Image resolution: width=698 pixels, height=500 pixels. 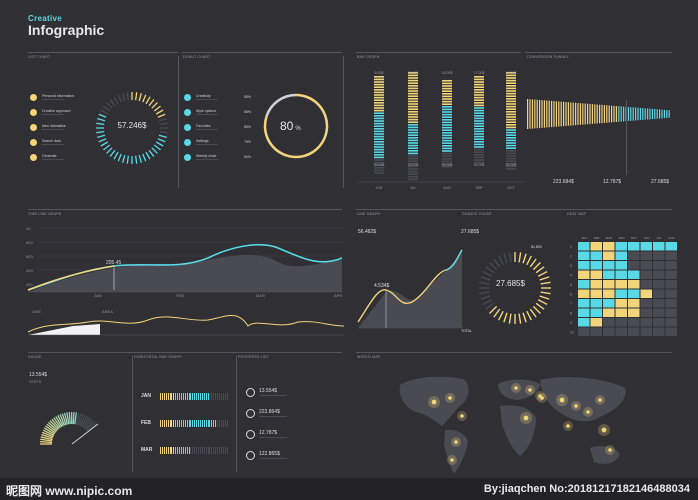 What do you see at coordinates (28, 228) in the screenshot?
I see `y-label: 1K` at bounding box center [28, 228].